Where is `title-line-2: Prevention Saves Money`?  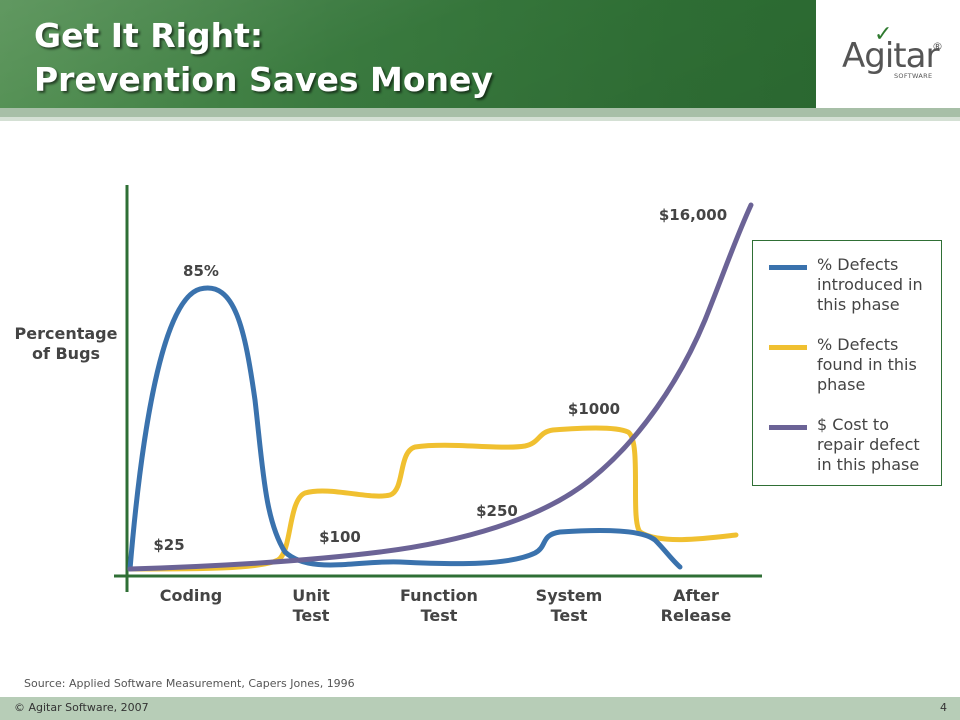
title-line-2: Prevention Saves Money is located at coordinates (263, 79).